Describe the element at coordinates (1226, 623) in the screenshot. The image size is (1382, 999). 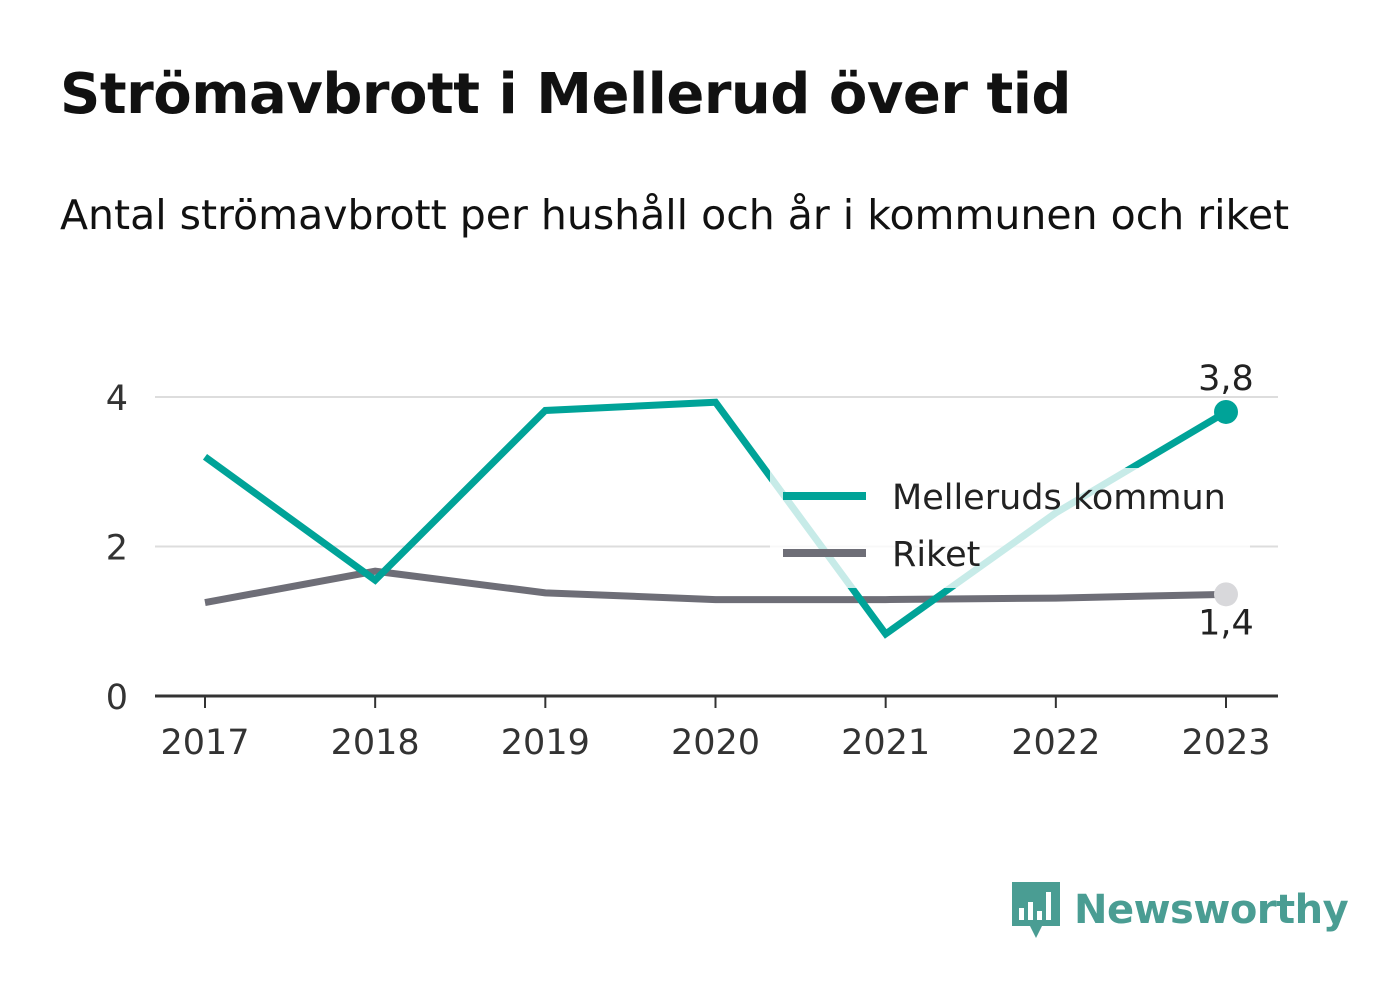
I see `end-value-label: 1,4` at that location.